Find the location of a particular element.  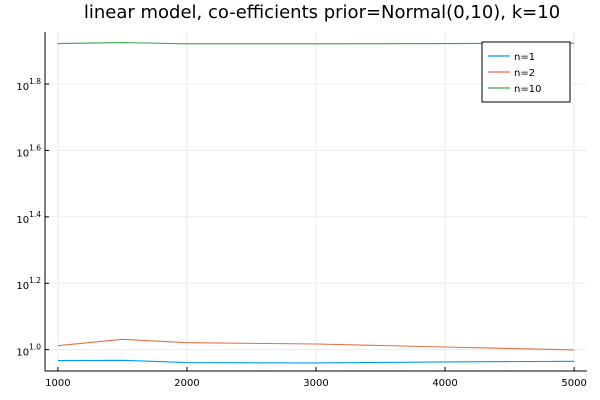

x-tick-label: 5000 is located at coordinates (573, 383).